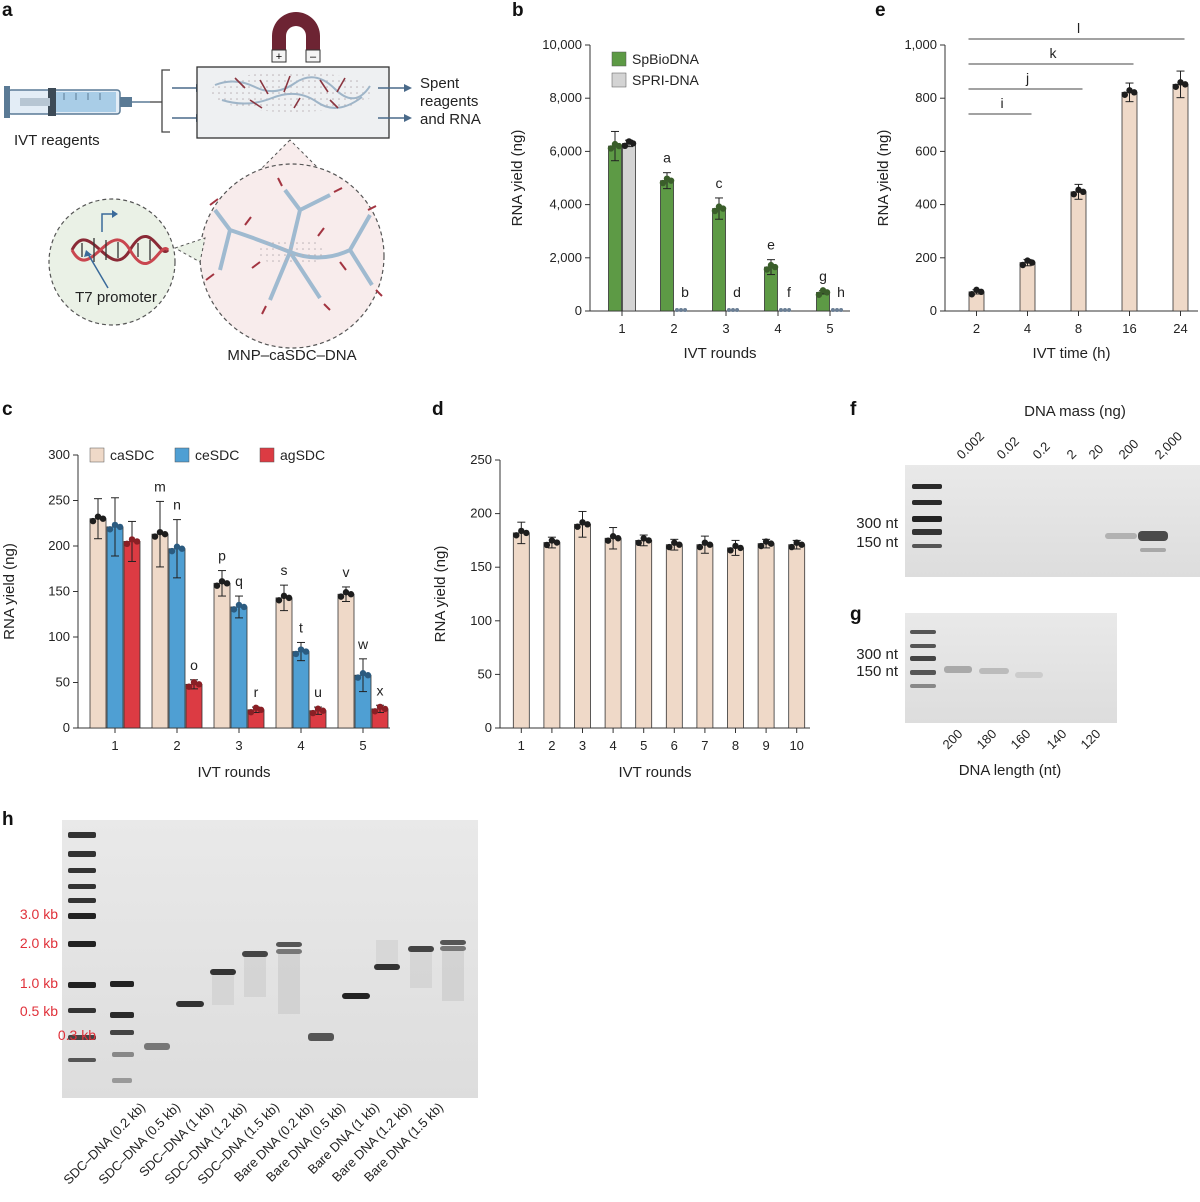  What do you see at coordinates (667, 158) in the screenshot?
I see `significance-letter: a` at bounding box center [667, 158].